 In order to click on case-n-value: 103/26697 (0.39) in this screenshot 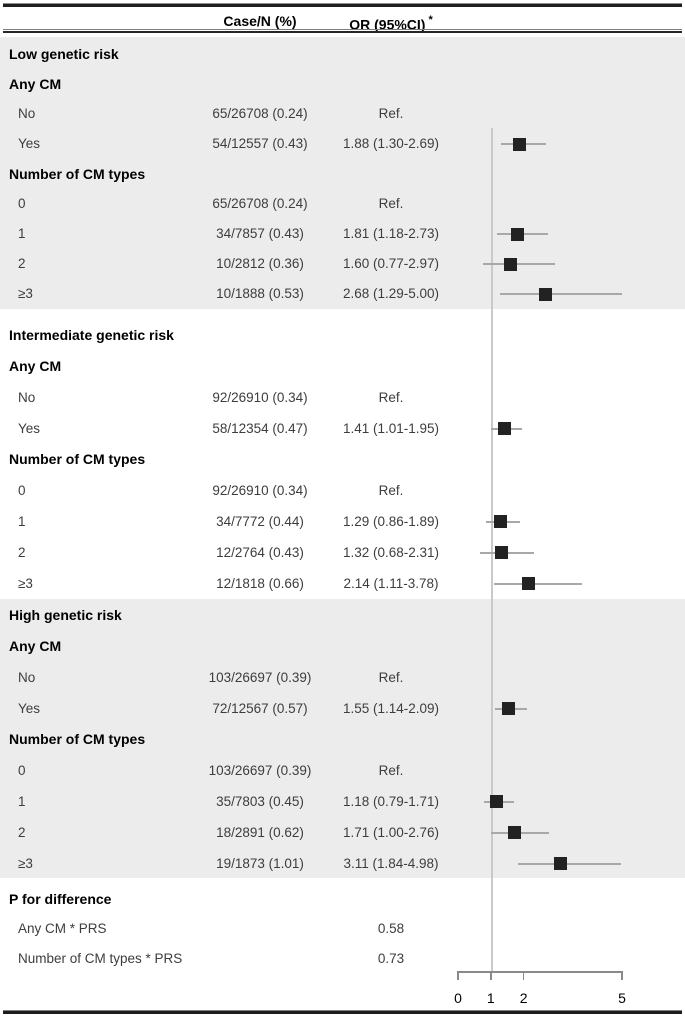, I will do `click(260, 677)`.